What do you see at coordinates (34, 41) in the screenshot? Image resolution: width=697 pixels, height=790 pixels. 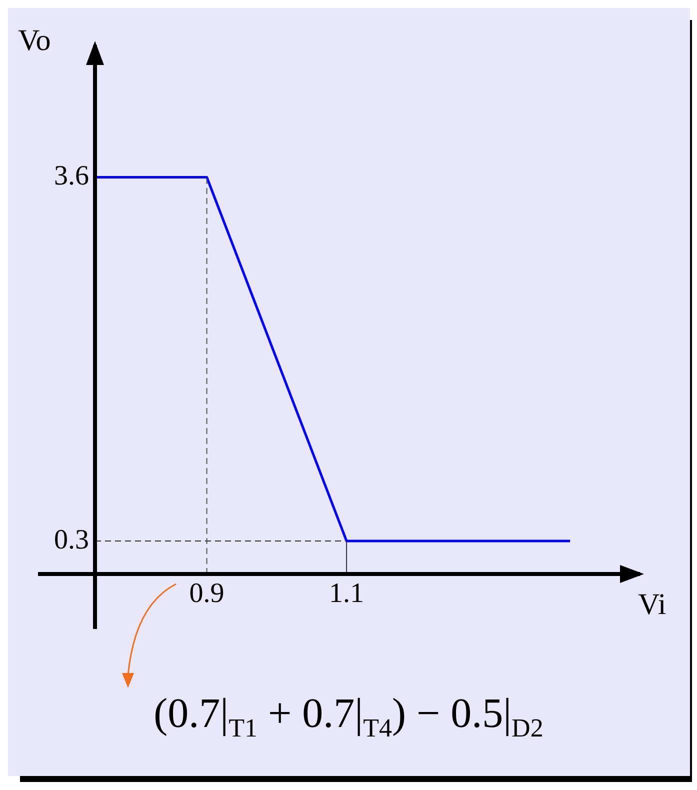 I see `y-axis-title: Vo` at bounding box center [34, 41].